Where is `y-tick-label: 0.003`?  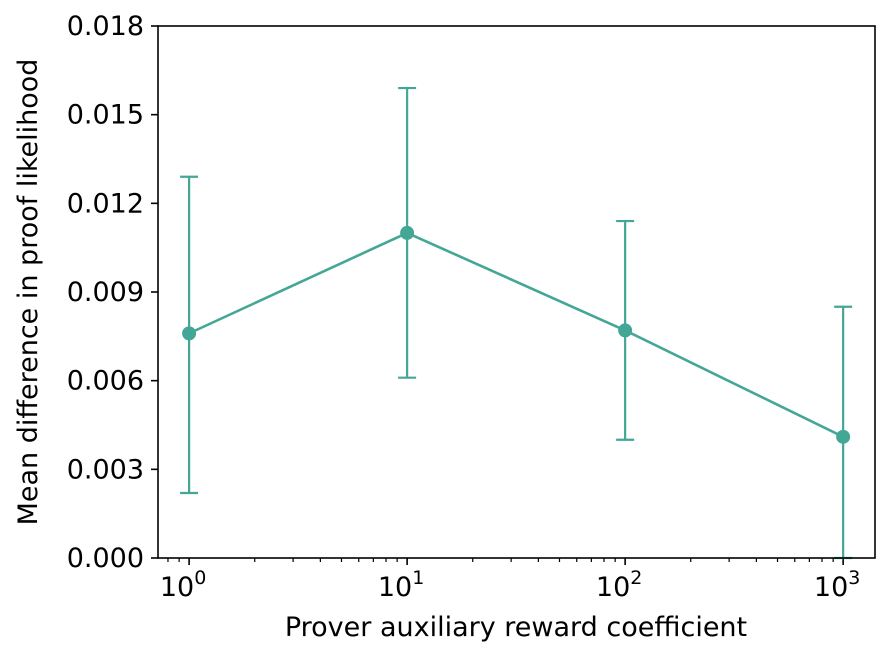 y-tick-label: 0.003 is located at coordinates (105, 469).